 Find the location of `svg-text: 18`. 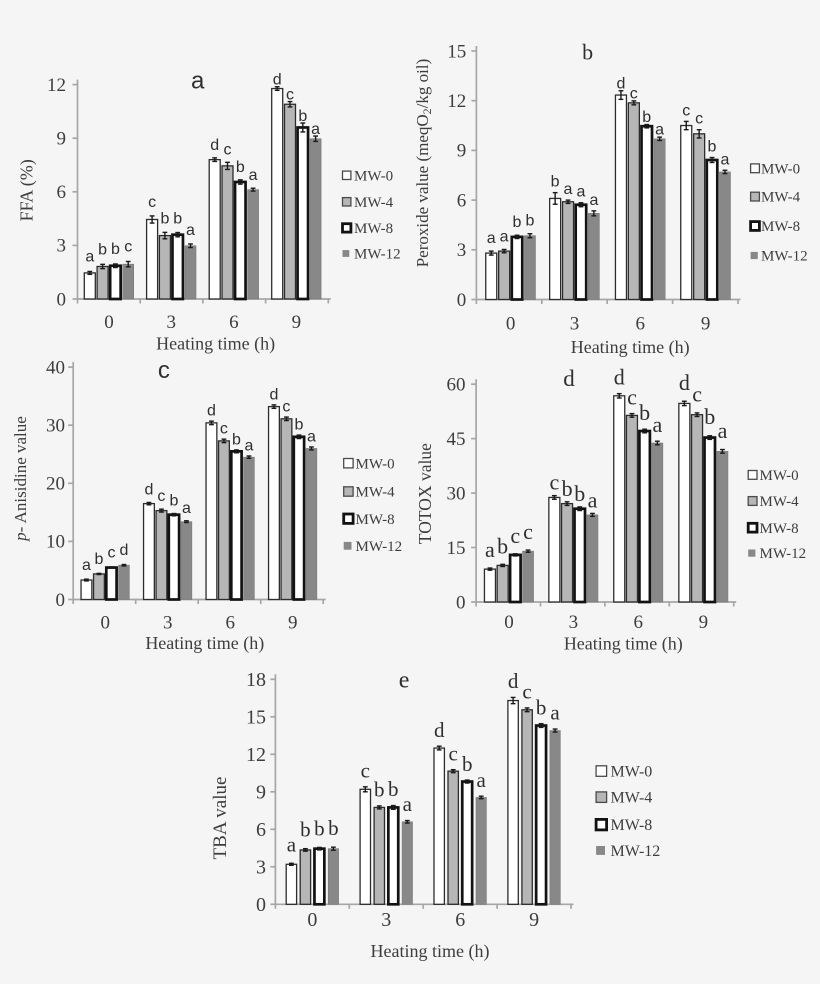

svg-text: 18 is located at coordinates (256, 680).